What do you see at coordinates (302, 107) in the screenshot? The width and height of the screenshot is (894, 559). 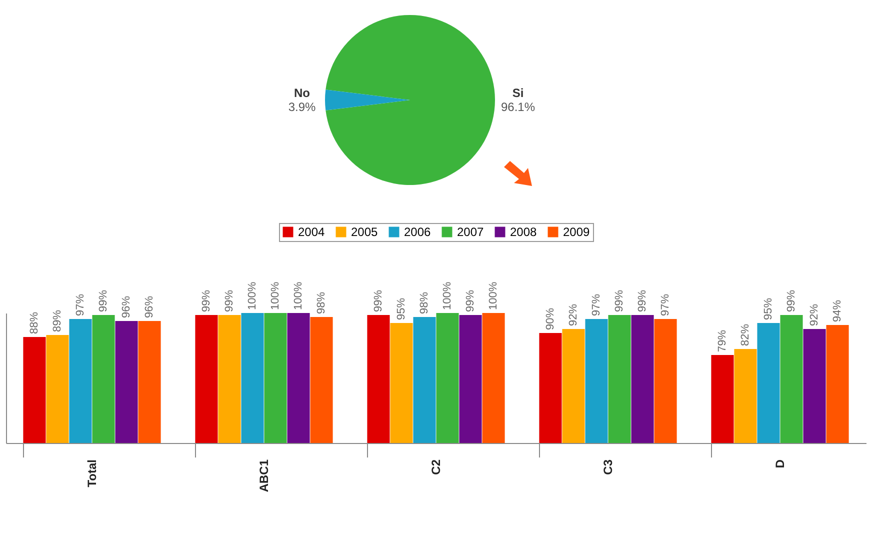 I see `data-label: 3.9%` at bounding box center [302, 107].